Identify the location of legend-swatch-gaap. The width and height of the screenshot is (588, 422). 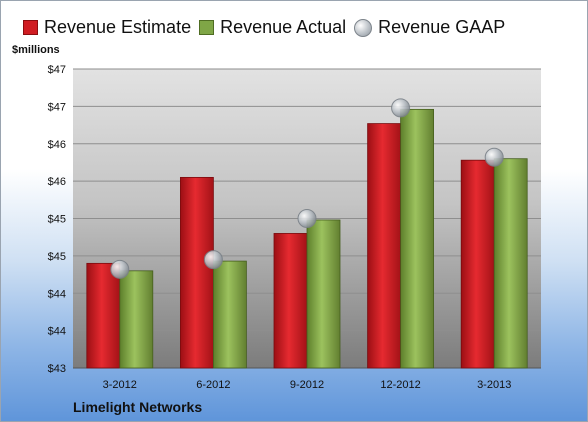
(363, 27).